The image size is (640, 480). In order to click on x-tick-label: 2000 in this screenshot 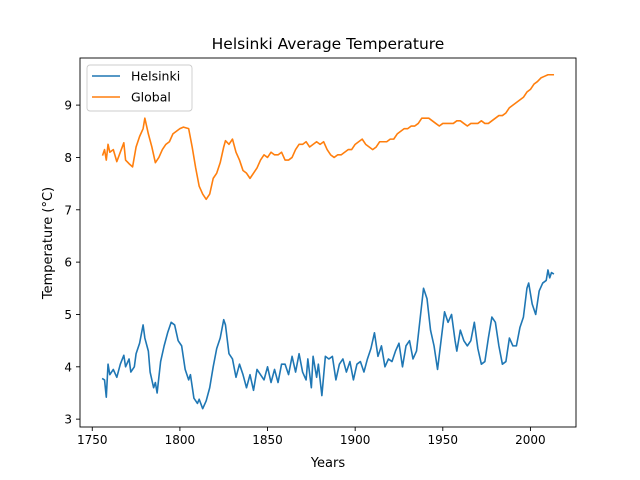, I will do `click(530, 440)`.